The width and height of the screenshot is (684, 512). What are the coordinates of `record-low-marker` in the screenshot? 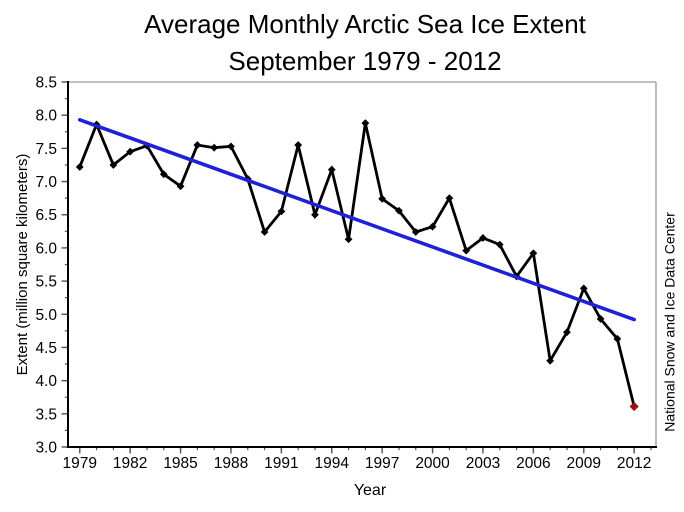 It's located at (634, 406).